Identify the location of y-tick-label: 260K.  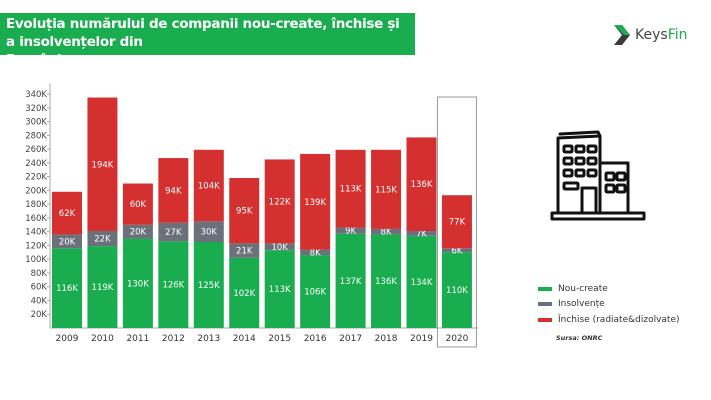
(36, 150).